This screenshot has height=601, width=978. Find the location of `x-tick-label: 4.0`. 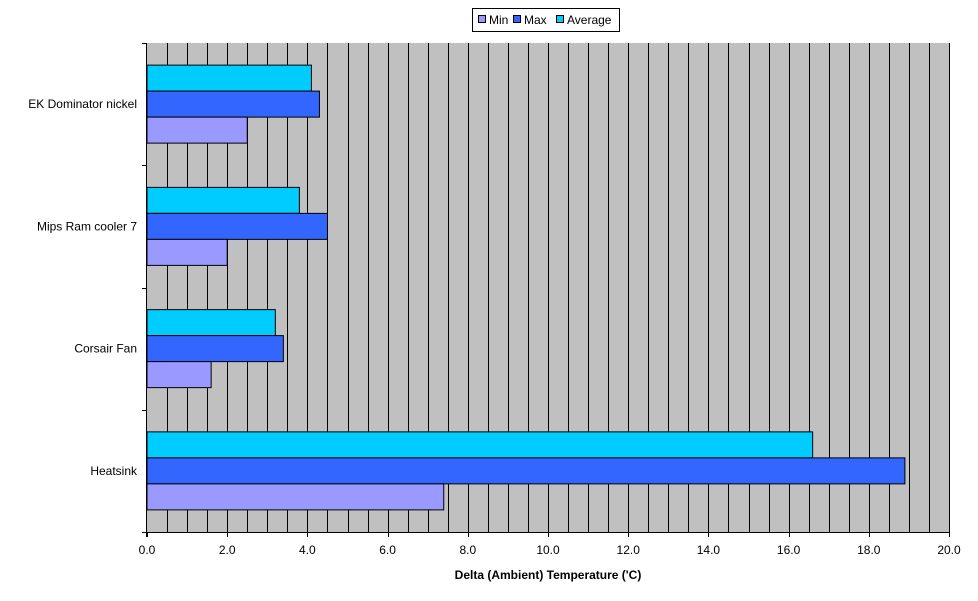

x-tick-label: 4.0 is located at coordinates (307, 550).